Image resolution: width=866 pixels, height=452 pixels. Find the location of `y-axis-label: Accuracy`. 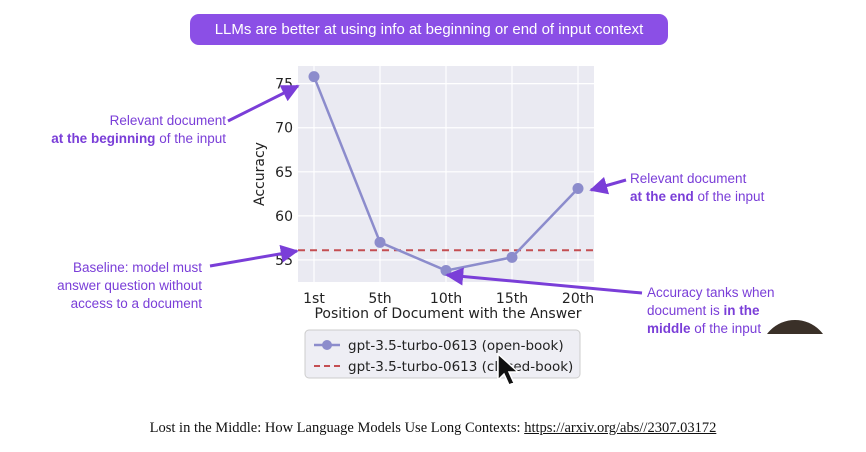

y-axis-label: Accuracy is located at coordinates (260, 174).